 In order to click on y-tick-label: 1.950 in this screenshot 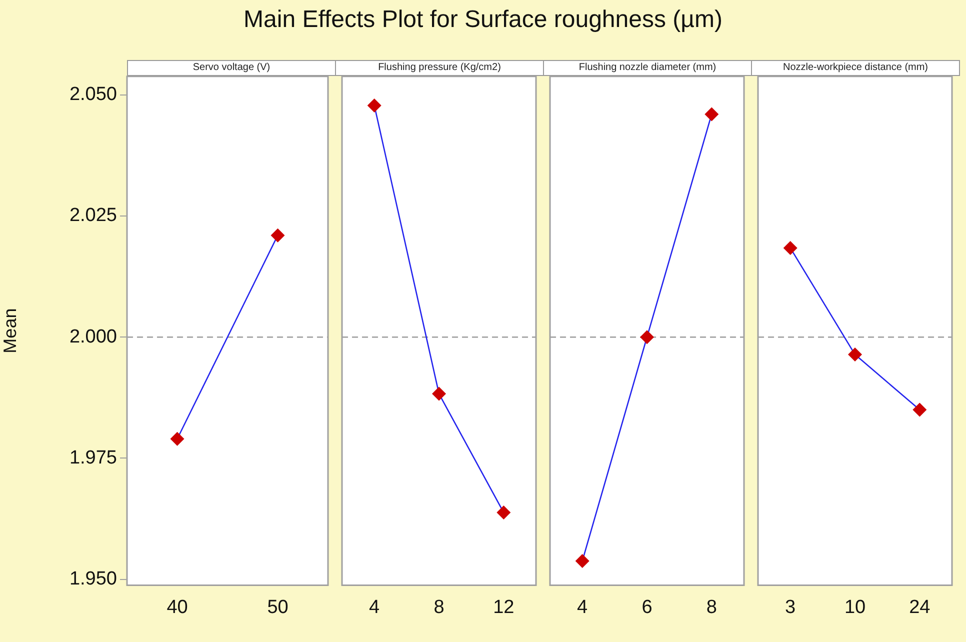, I will do `click(93, 579)`.